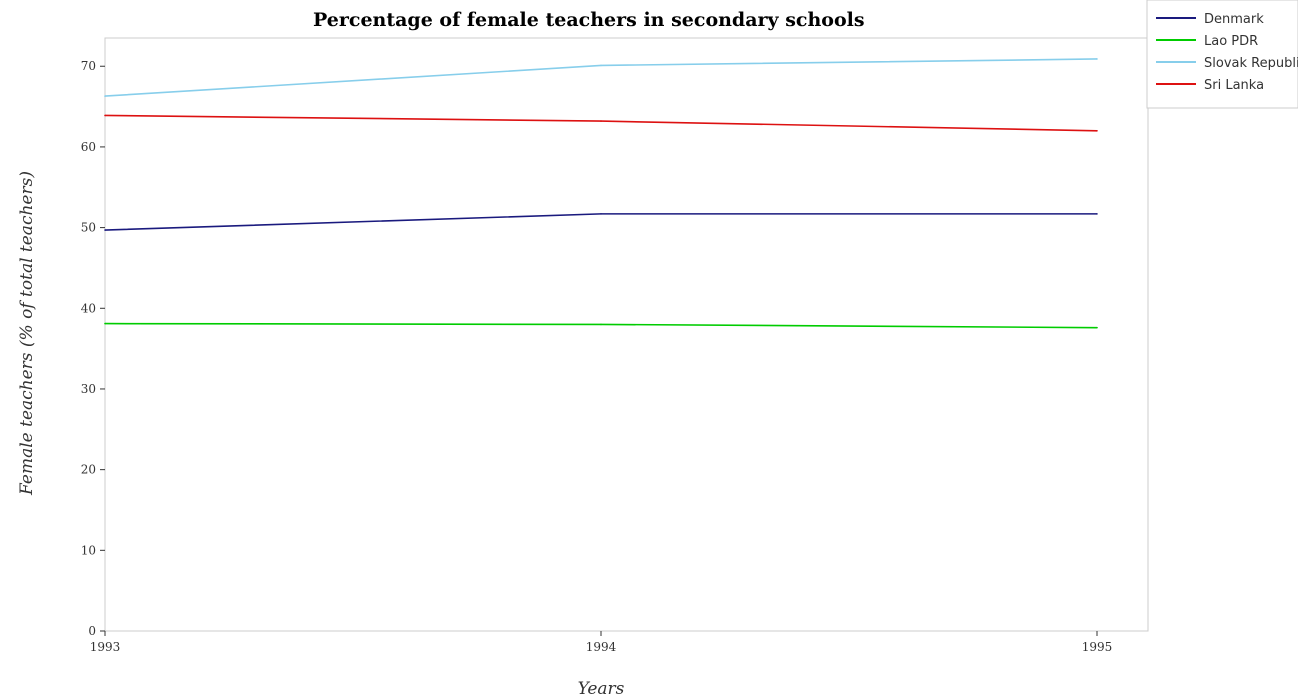 This screenshot has width=1298, height=700. Describe the element at coordinates (601, 77) in the screenshot. I see `series-line-slovak-republic` at that location.